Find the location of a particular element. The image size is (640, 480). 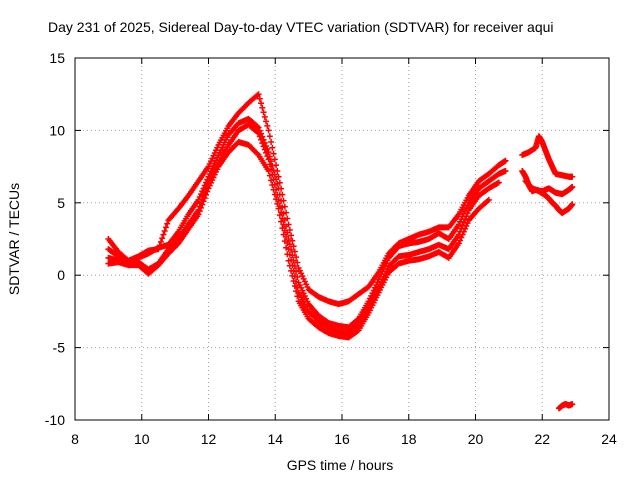

y-tick-label: 15 is located at coordinates (57, 58).